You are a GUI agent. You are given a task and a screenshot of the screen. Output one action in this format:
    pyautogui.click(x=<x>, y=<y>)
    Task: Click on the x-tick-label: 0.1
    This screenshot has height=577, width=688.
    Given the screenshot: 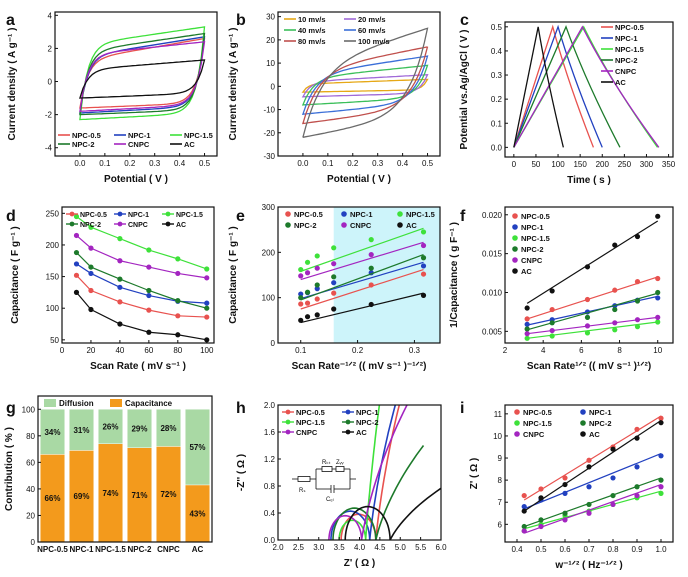 What is the action you would take?
    pyautogui.click(x=105, y=163)
    